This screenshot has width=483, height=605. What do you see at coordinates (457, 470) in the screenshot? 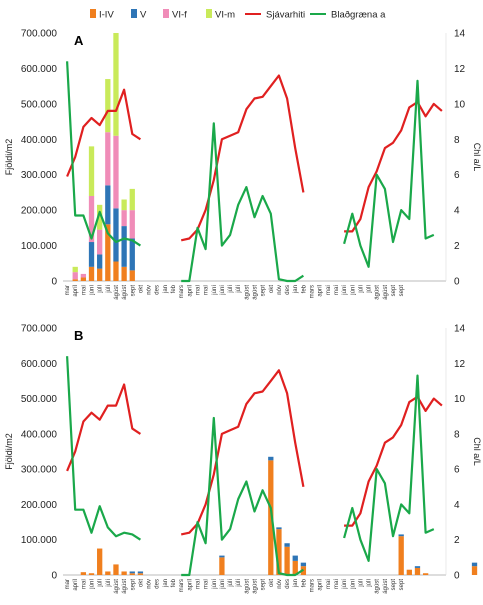
I see `y2-tick-label: 6` at bounding box center [457, 470].